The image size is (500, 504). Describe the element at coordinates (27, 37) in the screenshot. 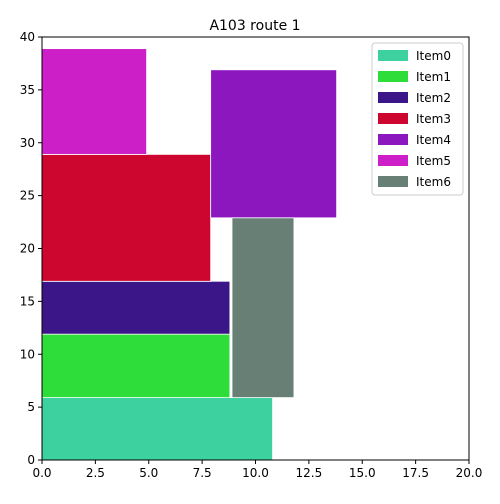

I see `y-tick-label: 40` at that location.